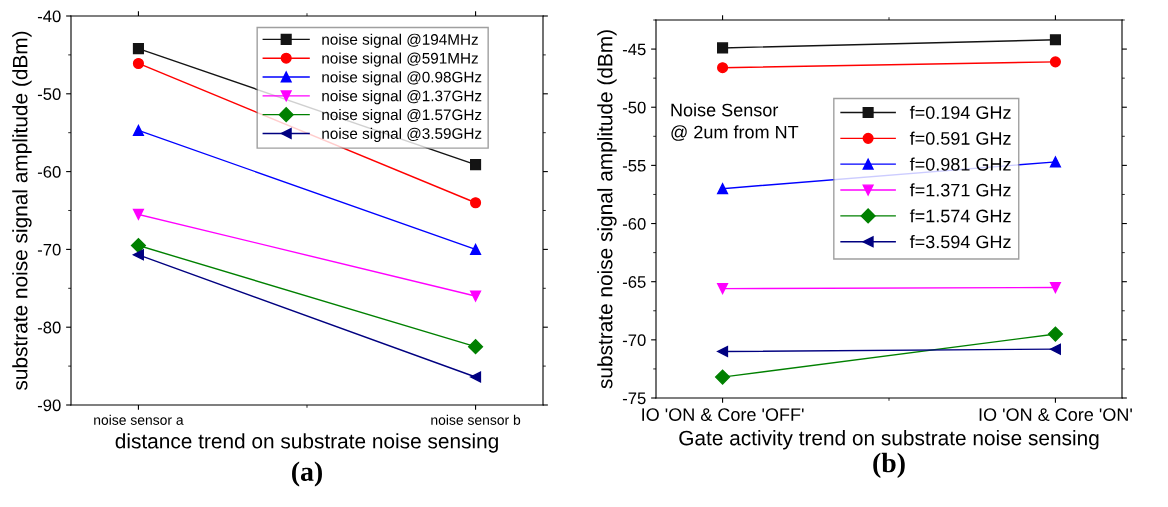  I want to click on annotation: Noise Sensor @ 2um from NT, so click(735, 122).